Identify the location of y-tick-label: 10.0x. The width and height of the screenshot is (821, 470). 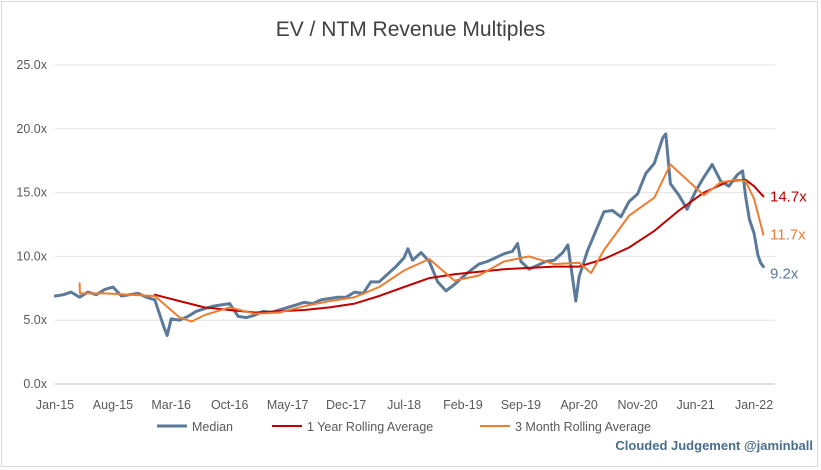
(31, 256).